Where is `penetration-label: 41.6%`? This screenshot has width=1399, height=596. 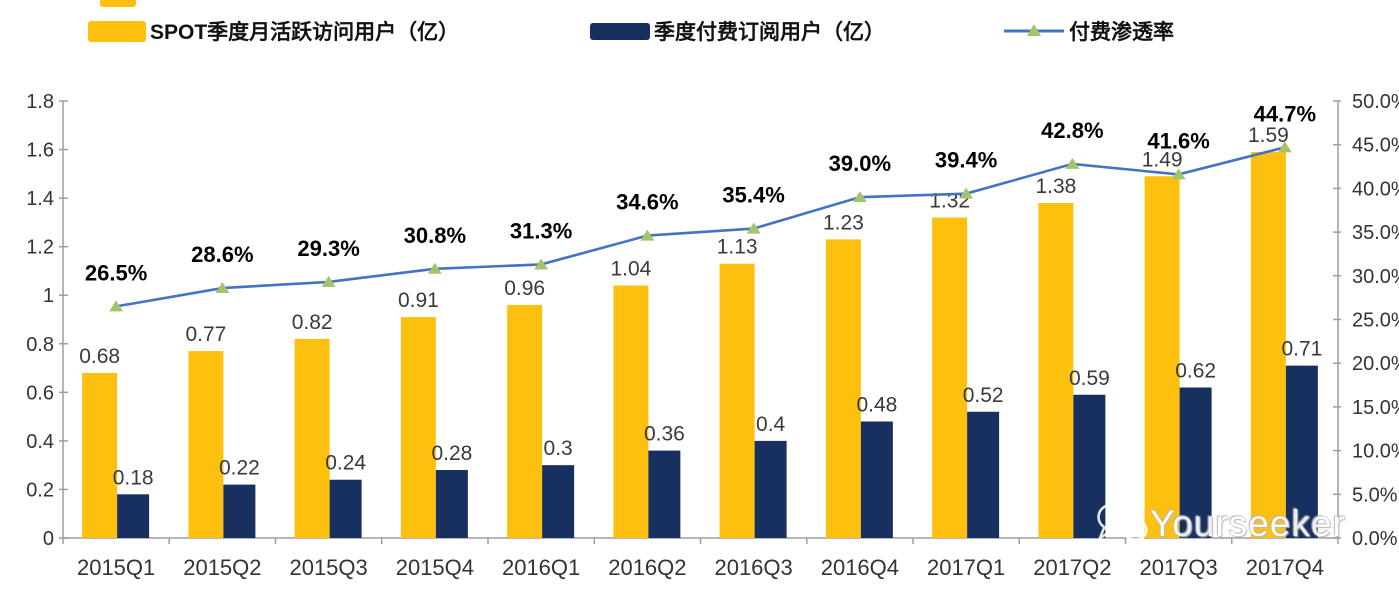
penetration-label: 41.6% is located at coordinates (1178, 140).